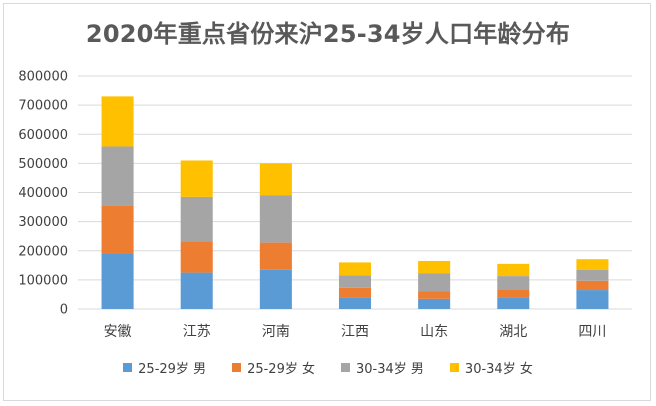  I want to click on x-tick-label: 河南, so click(276, 332).